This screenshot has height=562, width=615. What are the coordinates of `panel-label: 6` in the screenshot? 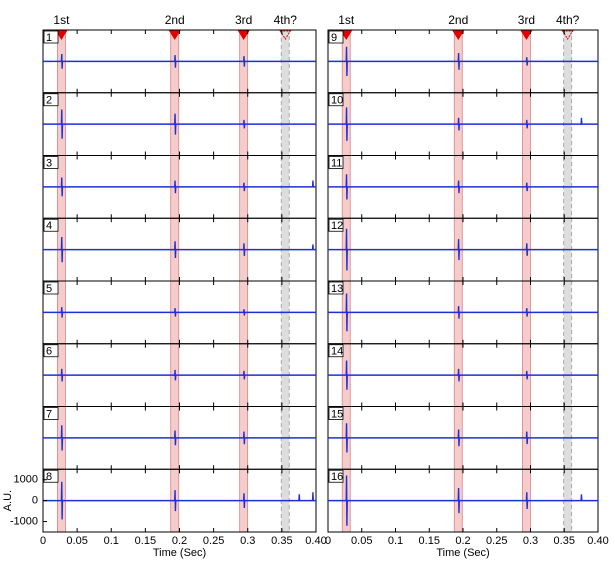 It's located at (49, 352).